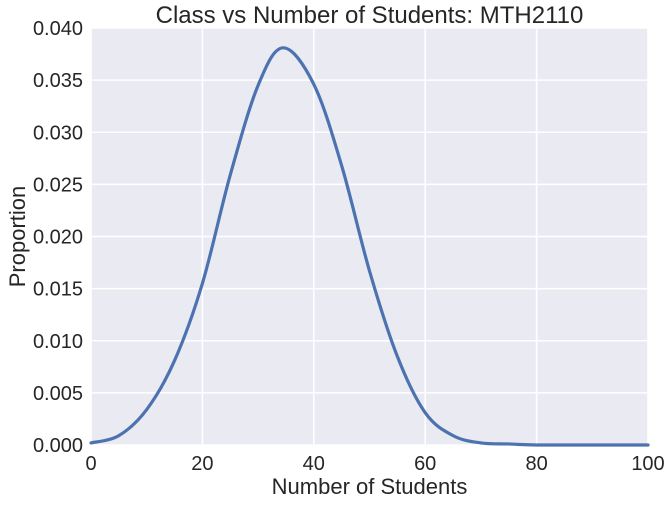 The height and width of the screenshot is (505, 672). I want to click on y-tick-label: 0.015, so click(58, 290).